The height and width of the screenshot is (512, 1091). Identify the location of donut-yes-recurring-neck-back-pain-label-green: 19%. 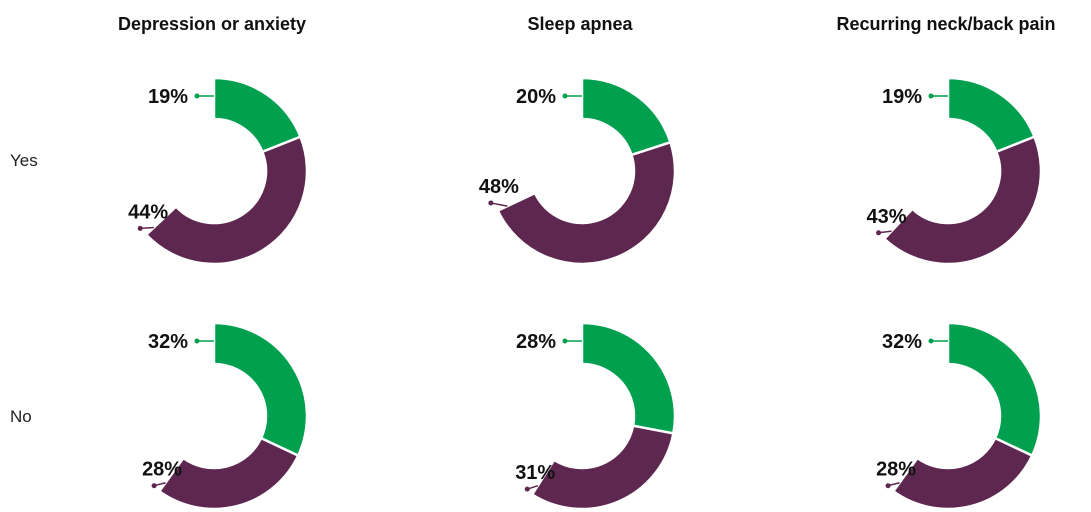
(902, 97).